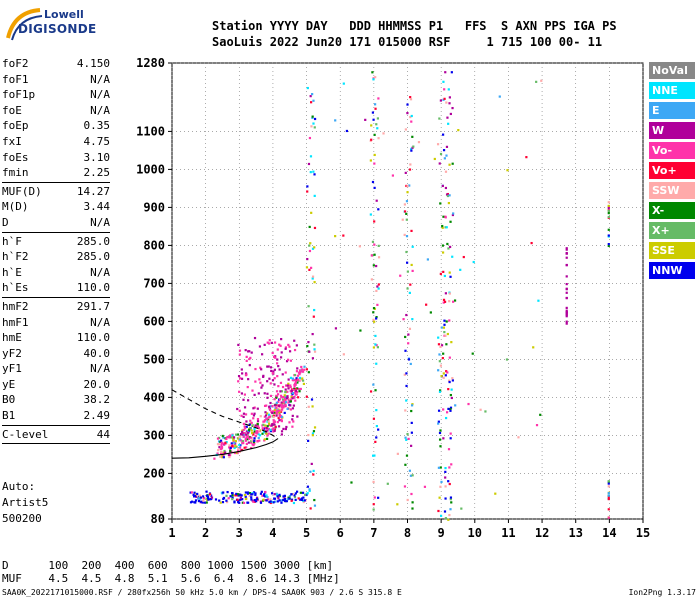 Image resolution: width=700 pixels, height=600 pixels. I want to click on x-tick-label: 2, so click(205, 533).